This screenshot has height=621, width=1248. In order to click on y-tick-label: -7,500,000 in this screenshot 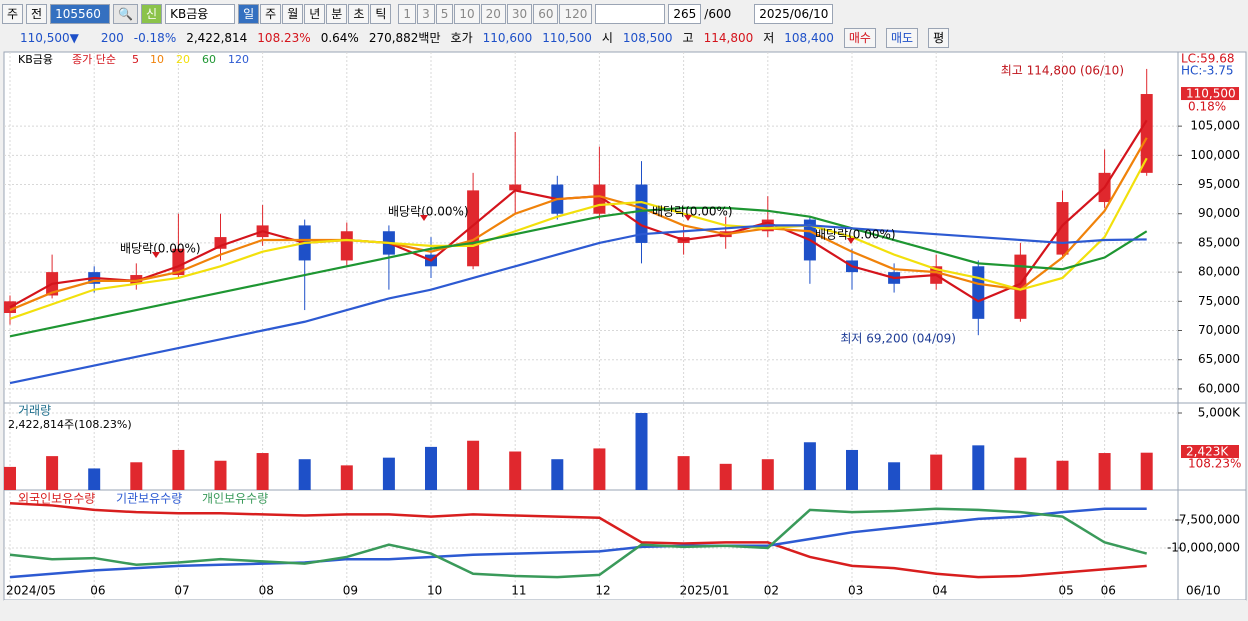, I will do `click(1207, 519)`.